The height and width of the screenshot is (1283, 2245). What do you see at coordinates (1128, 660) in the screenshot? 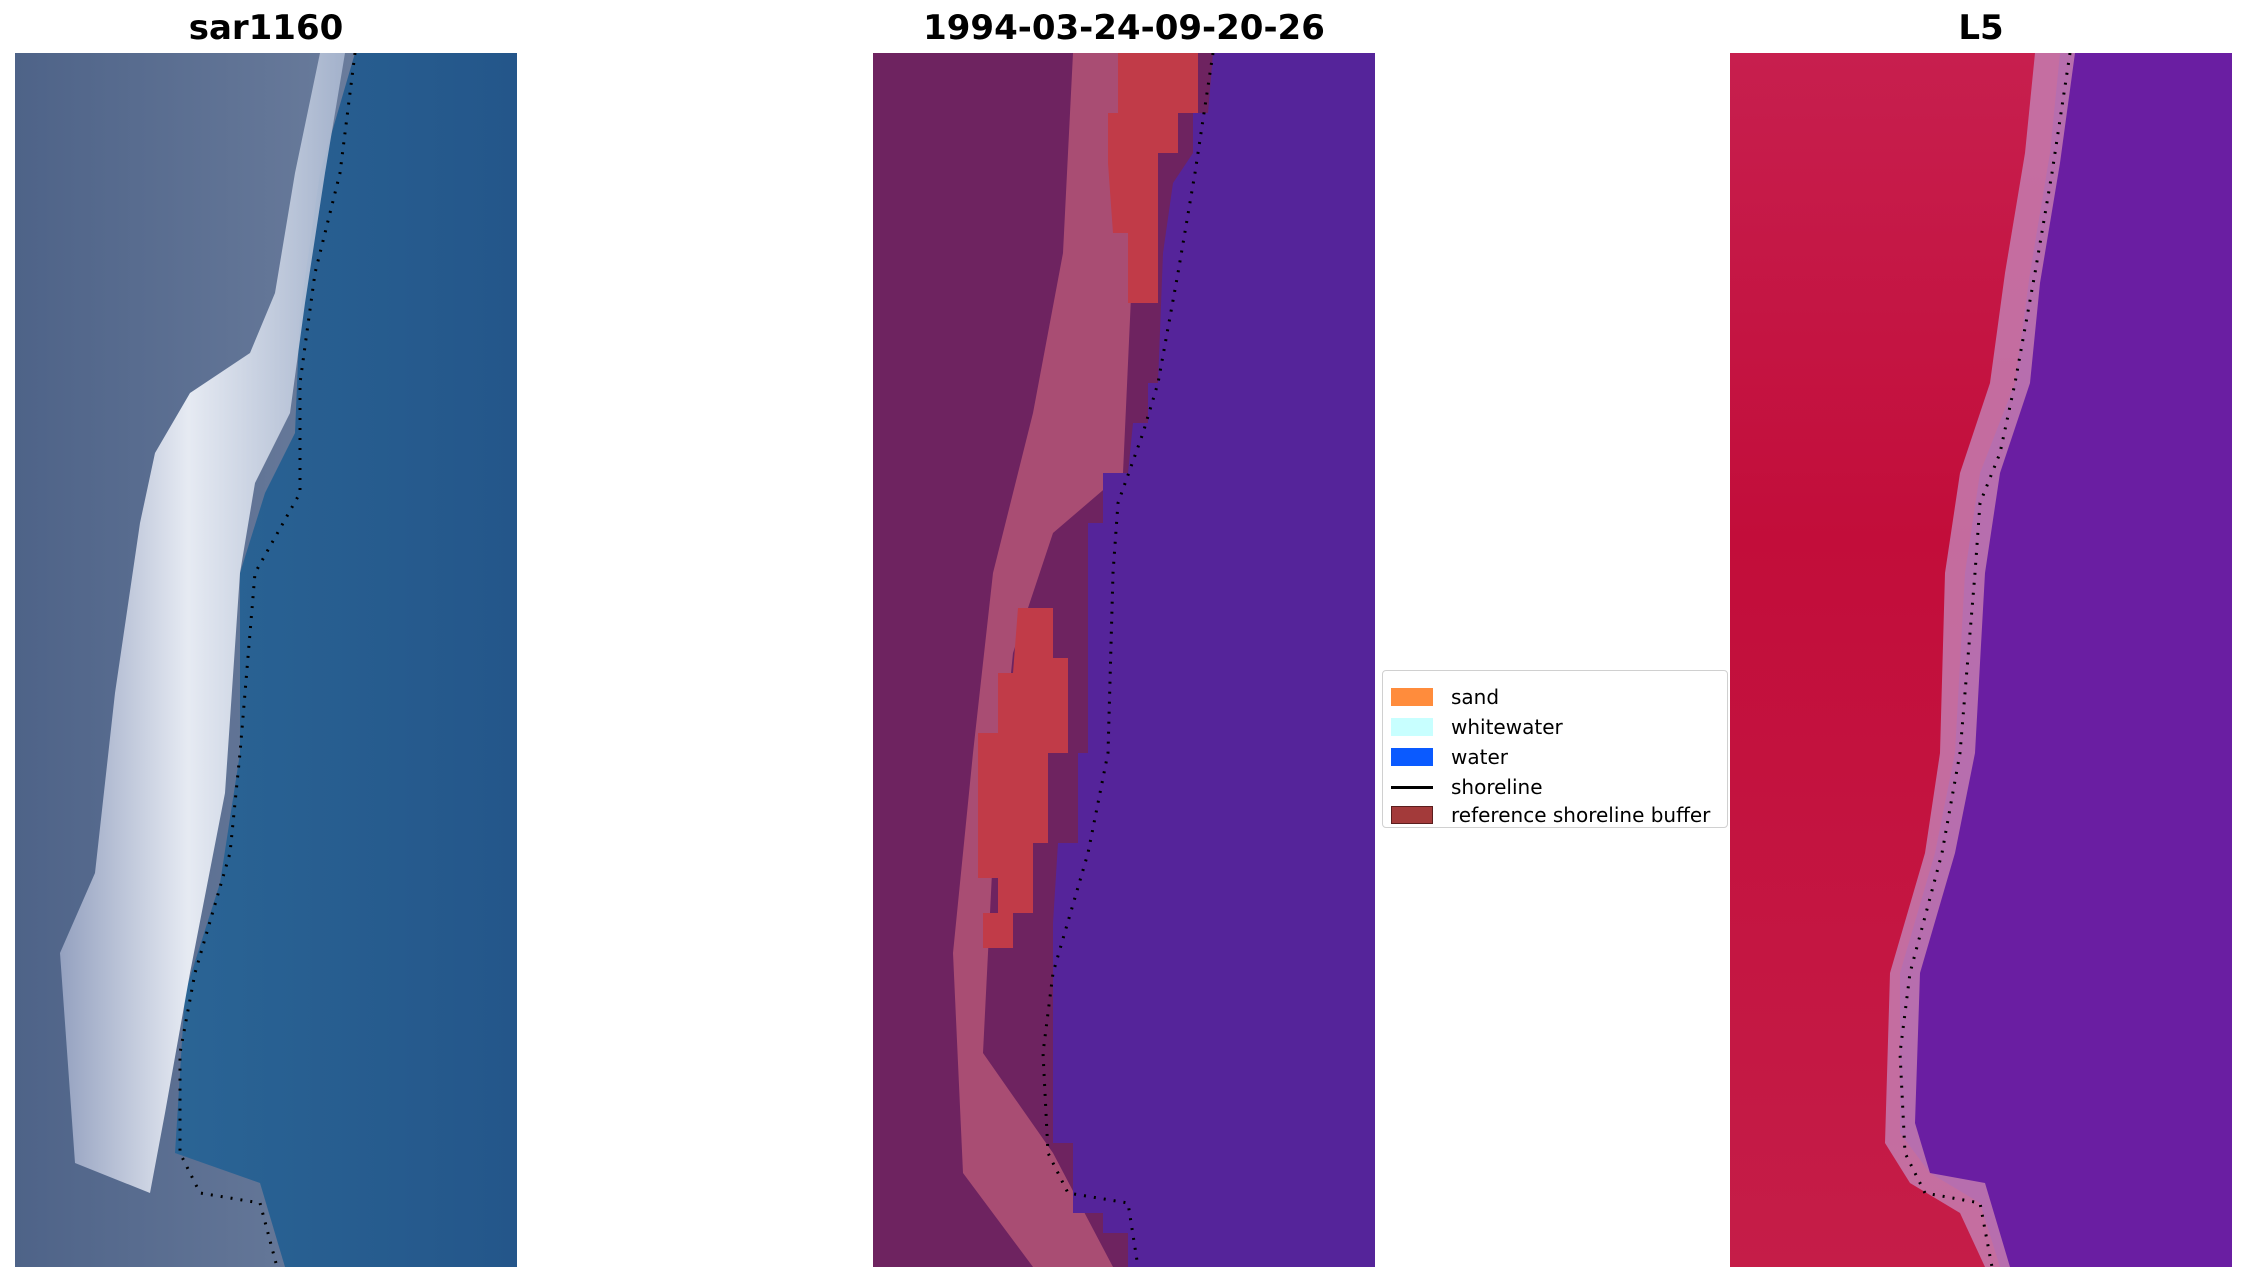
I see `class-shoreline` at bounding box center [1128, 660].